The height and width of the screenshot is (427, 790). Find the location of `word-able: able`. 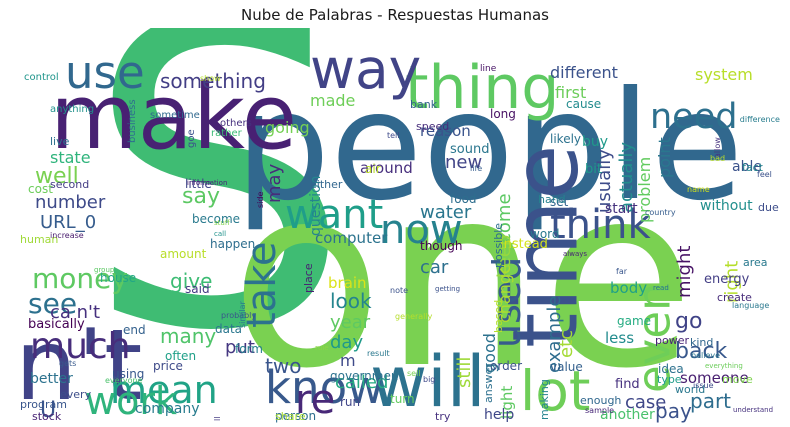

word-able: able is located at coordinates (747, 167).